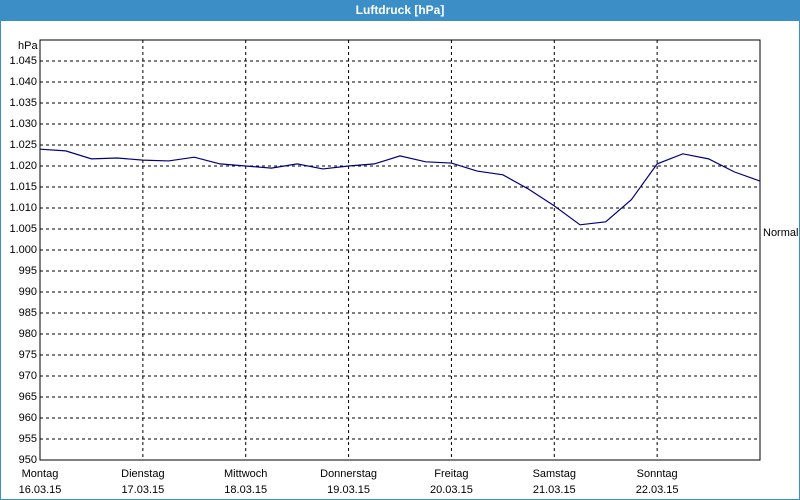 The height and width of the screenshot is (500, 800). I want to click on chart-title: Luftdruck [hPa], so click(400, 10).